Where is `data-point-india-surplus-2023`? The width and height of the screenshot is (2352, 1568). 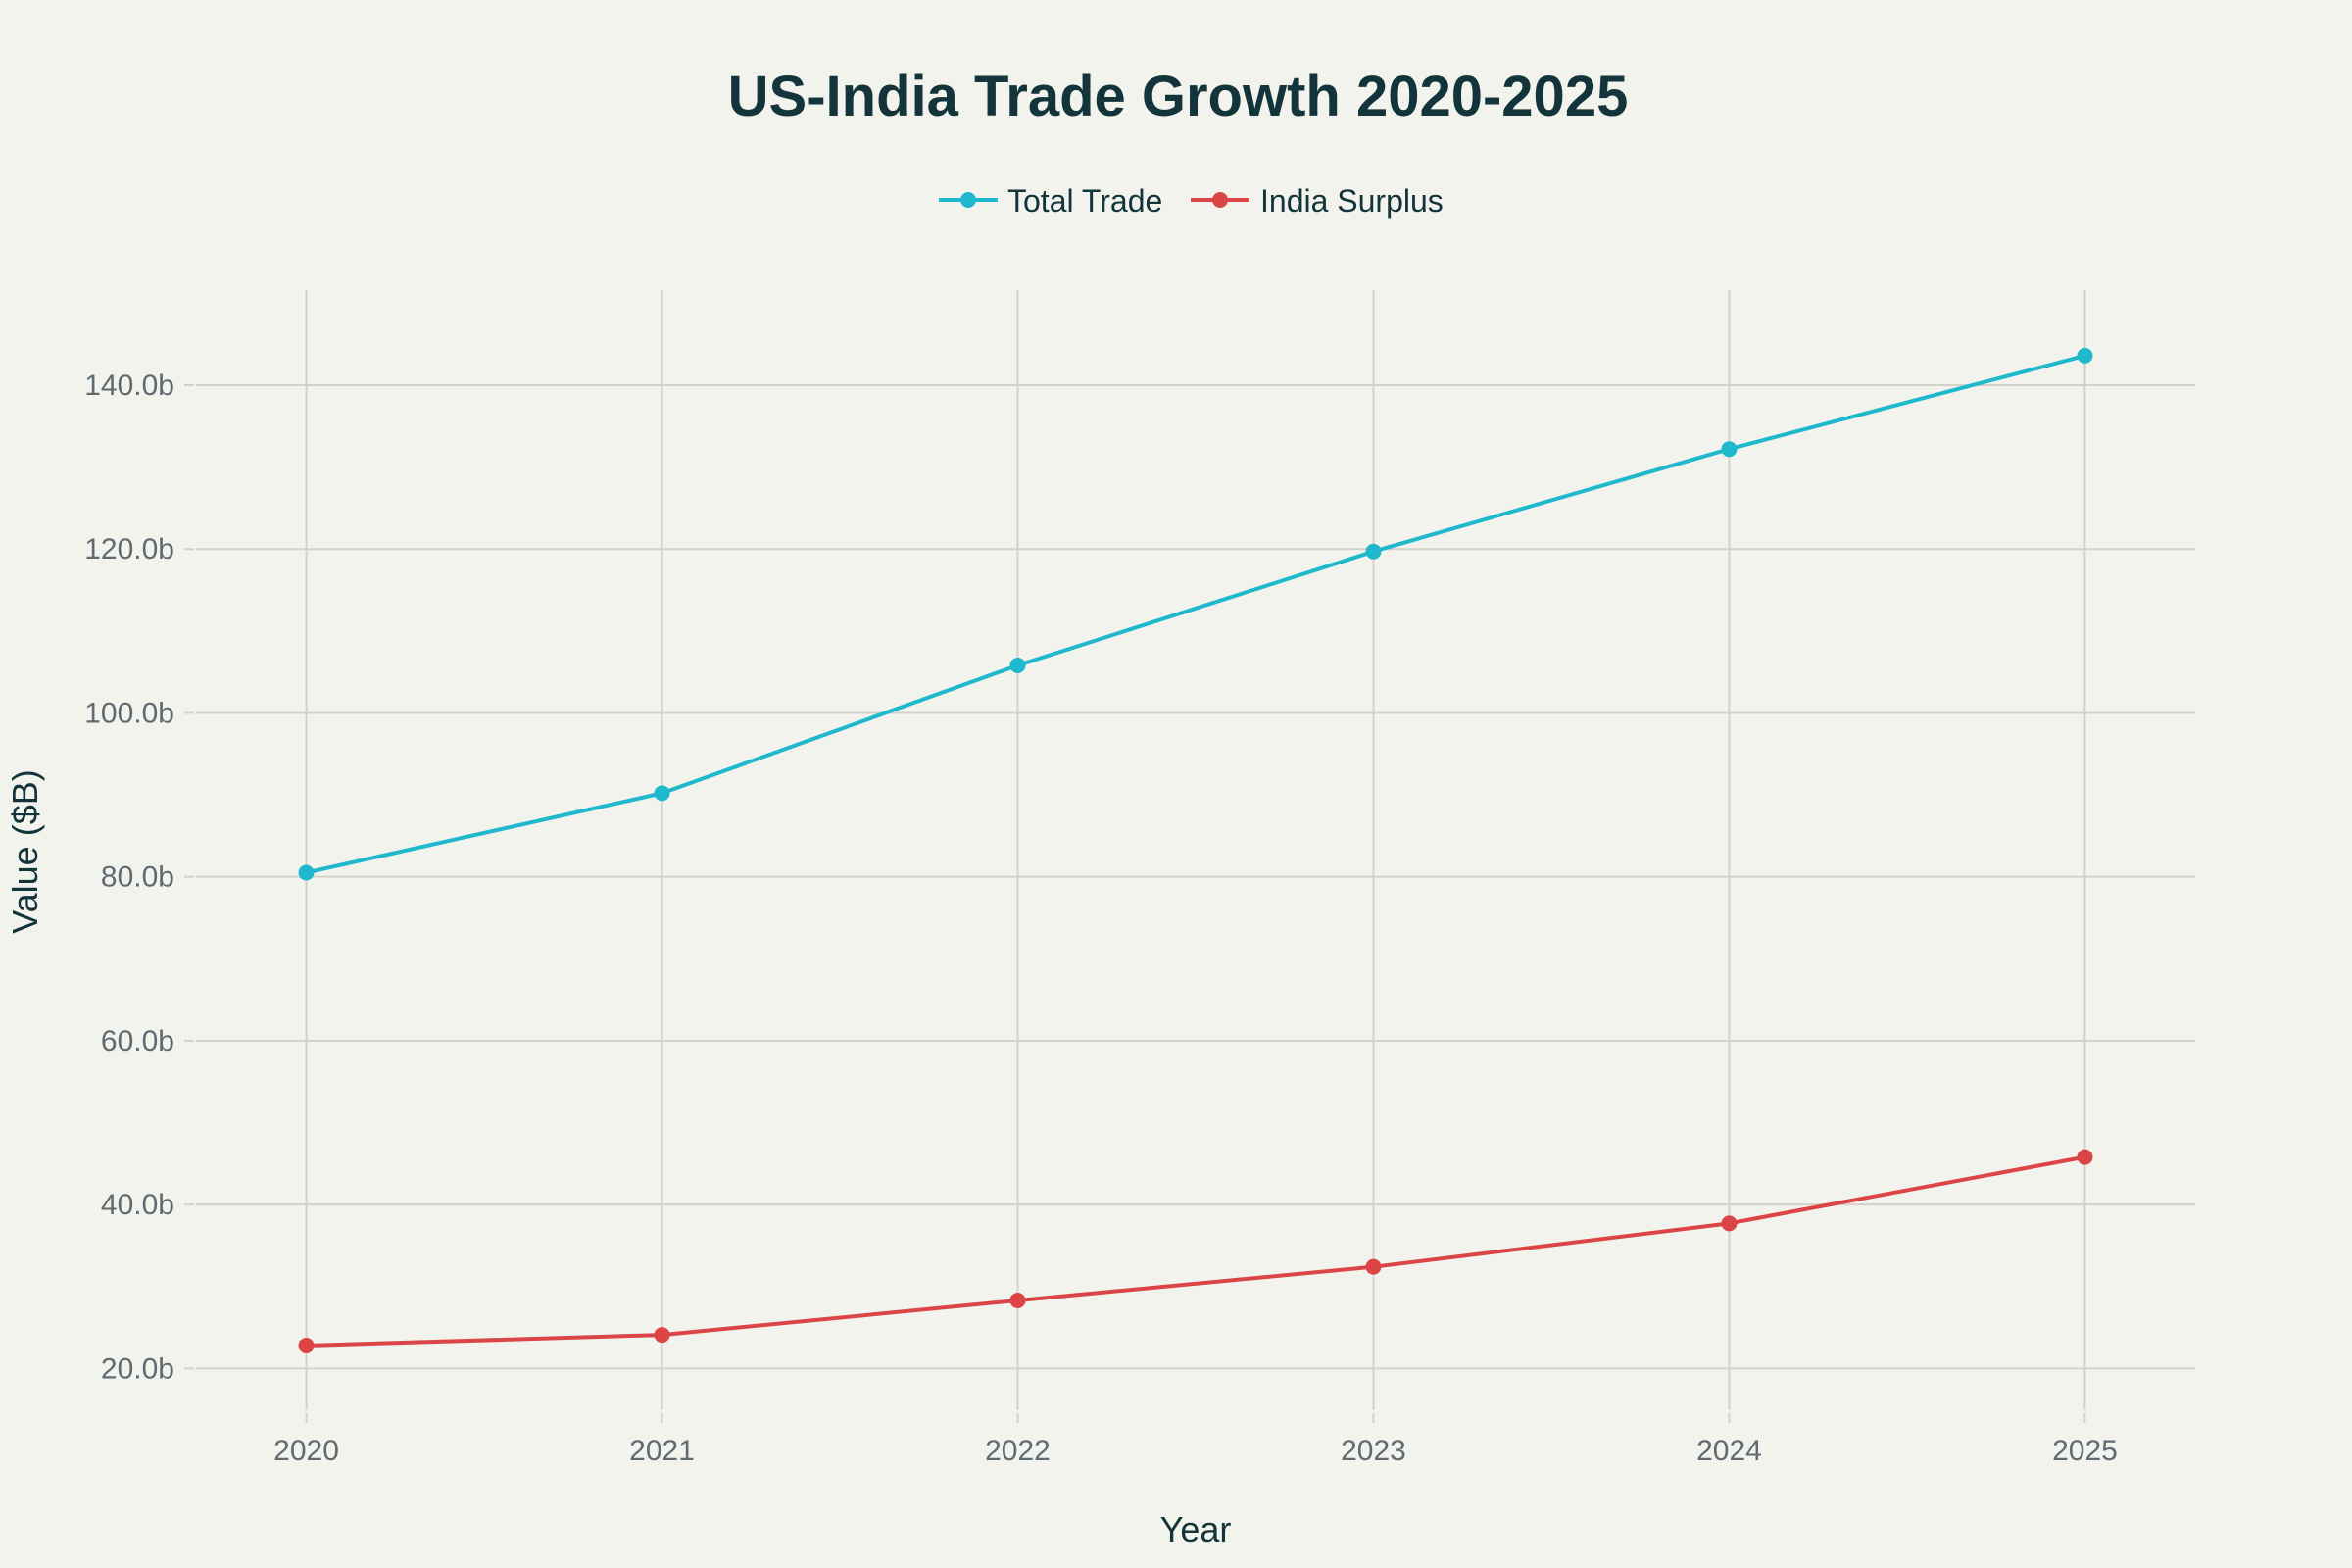
data-point-india-surplus-2023 is located at coordinates (1373, 1266).